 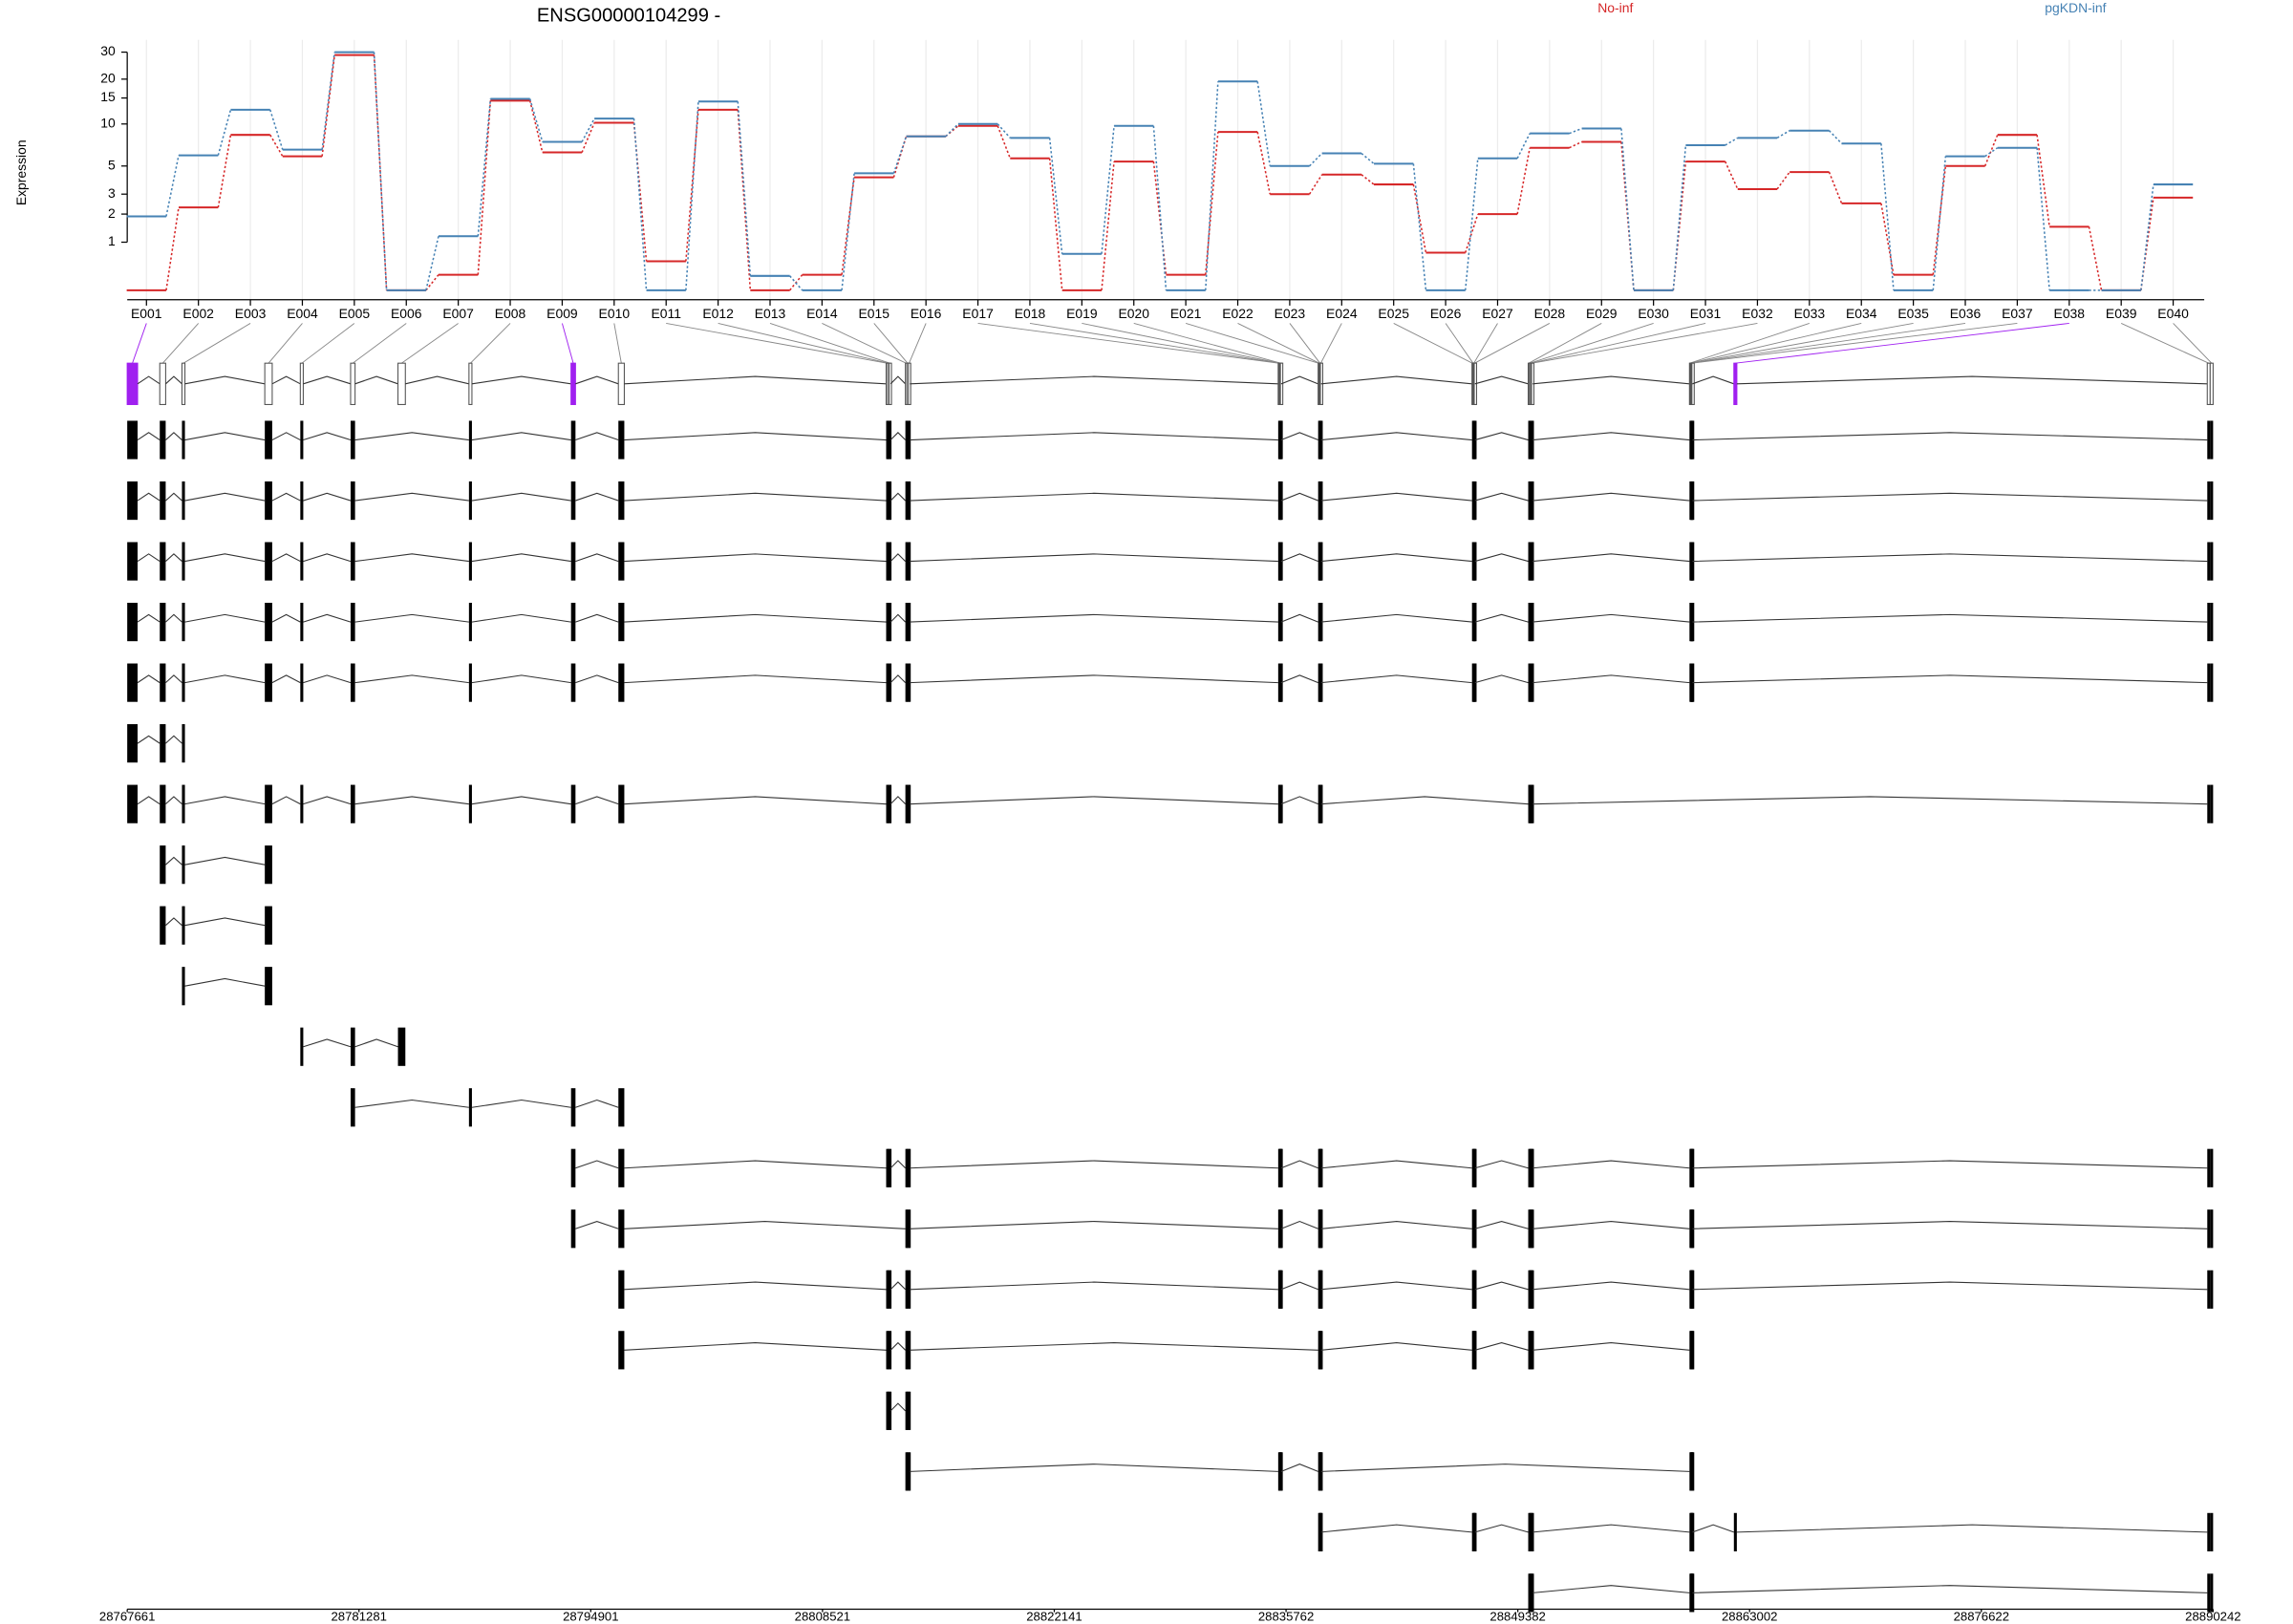 What do you see at coordinates (822, 314) in the screenshot?
I see `x-tick-label: E014` at bounding box center [822, 314].